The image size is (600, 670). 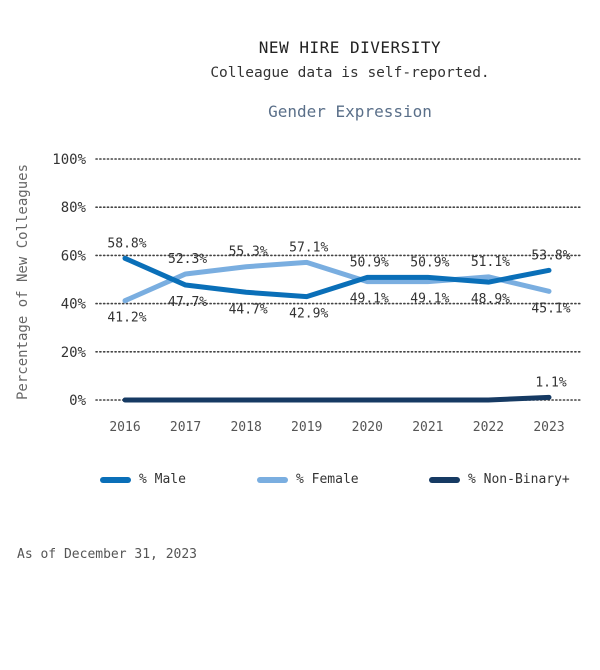 What do you see at coordinates (77, 401) in the screenshot?
I see `y-tick-label: 0%` at bounding box center [77, 401].